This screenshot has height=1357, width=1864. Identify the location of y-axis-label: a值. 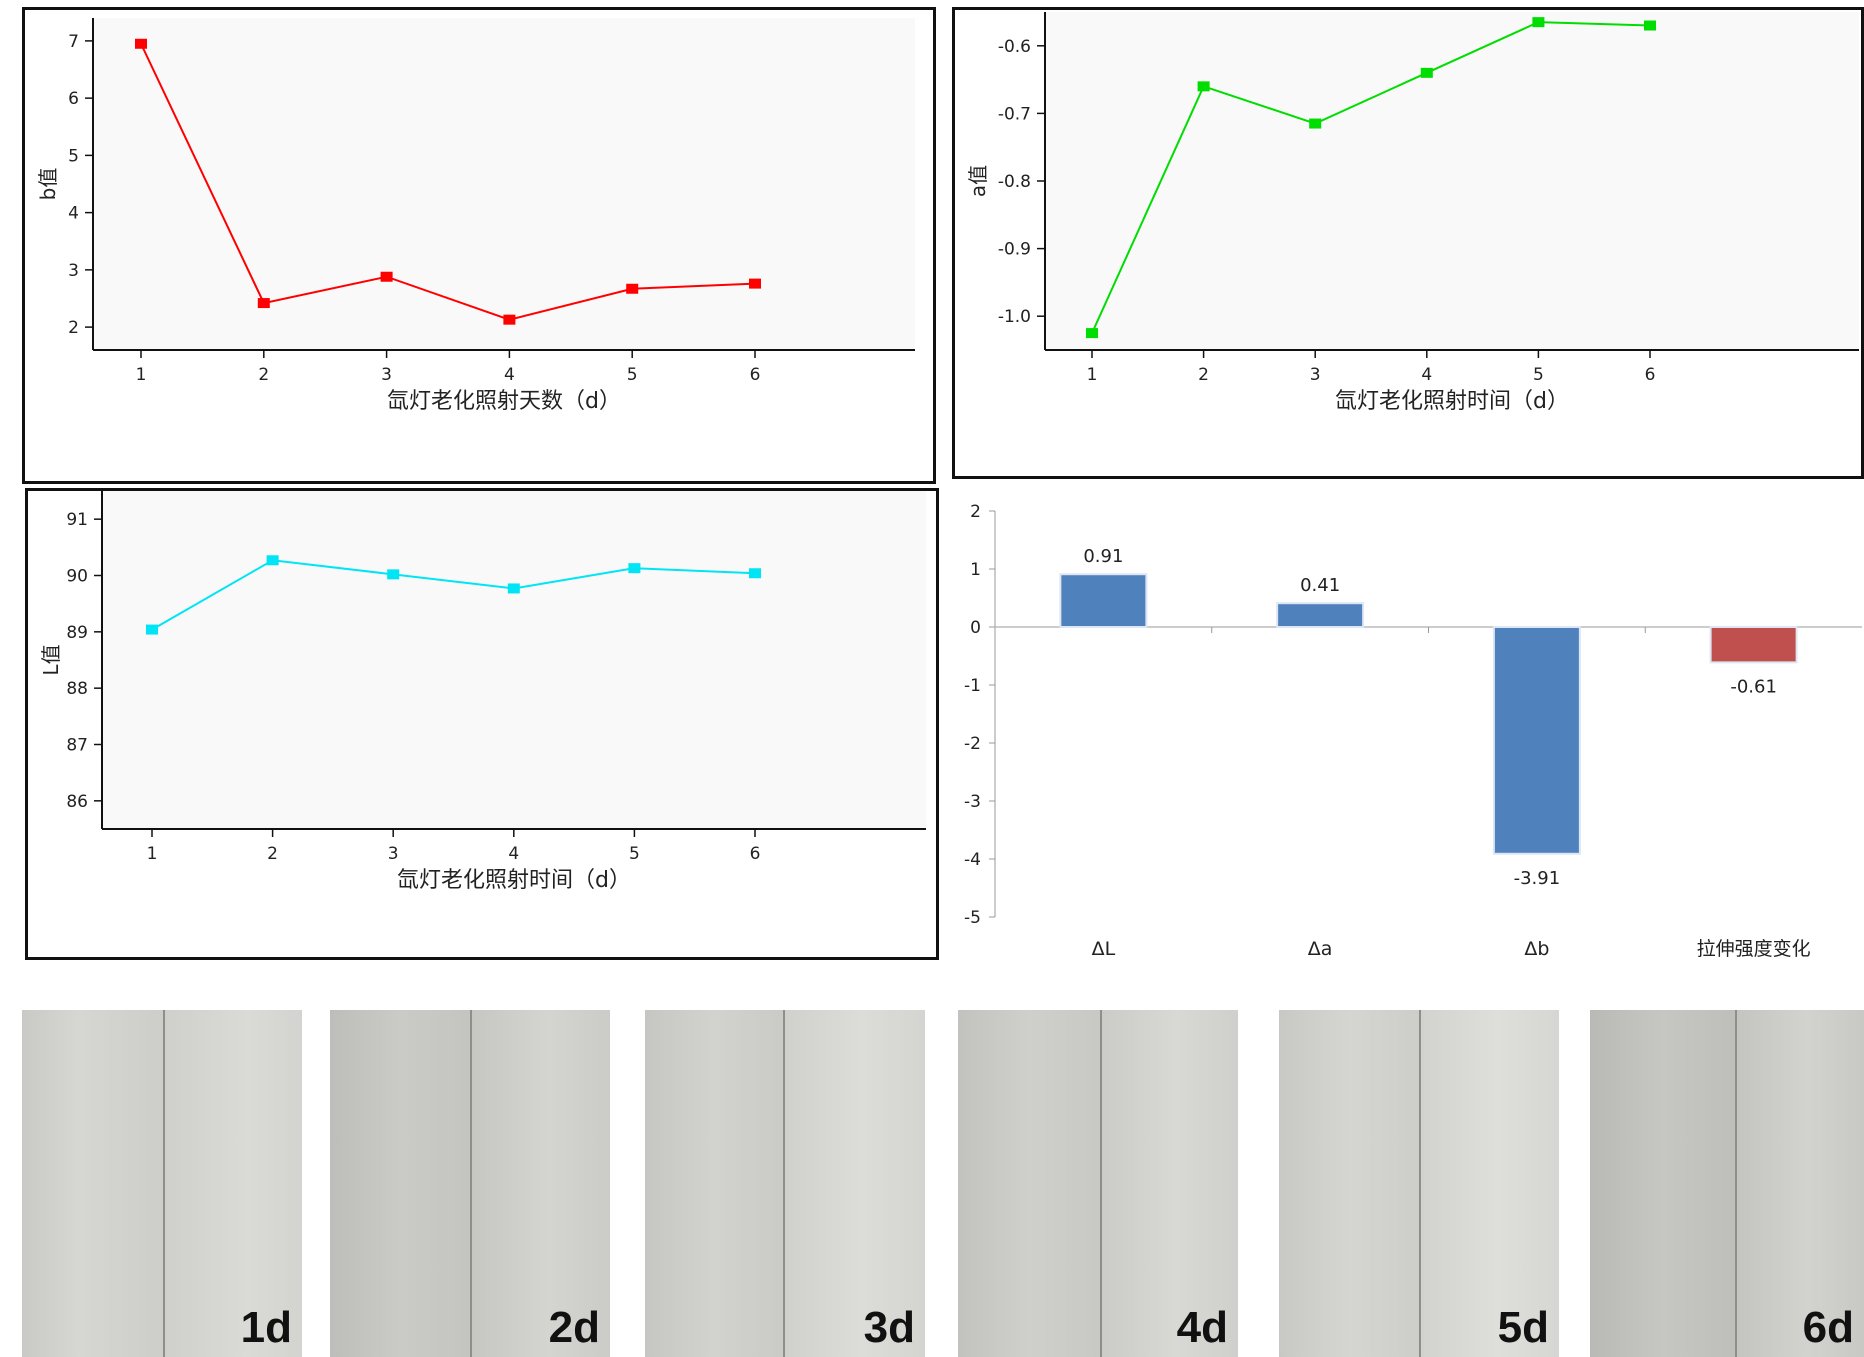
(978, 181).